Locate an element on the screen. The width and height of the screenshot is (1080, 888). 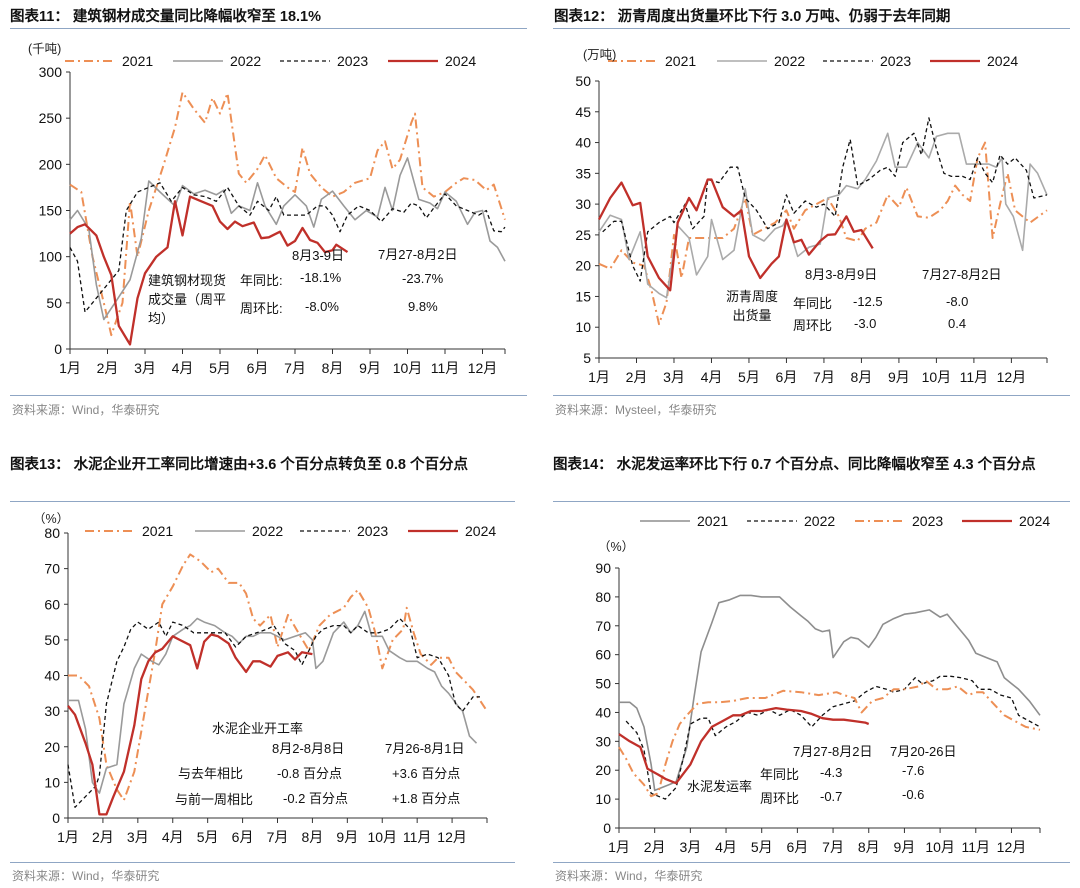
x-tick-label: 6月 is located at coordinates (243, 837).